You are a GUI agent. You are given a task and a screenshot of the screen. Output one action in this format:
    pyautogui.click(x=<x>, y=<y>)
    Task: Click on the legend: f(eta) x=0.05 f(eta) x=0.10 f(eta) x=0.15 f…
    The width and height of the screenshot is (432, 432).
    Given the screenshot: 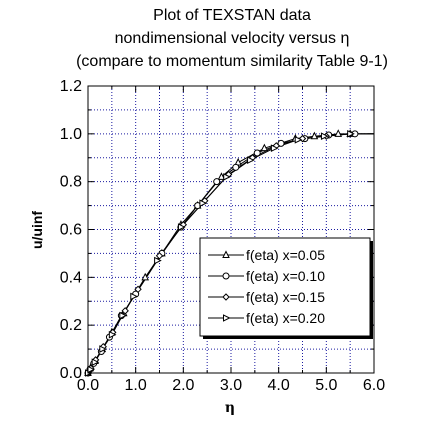 What is the action you would take?
    pyautogui.click(x=286, y=288)
    